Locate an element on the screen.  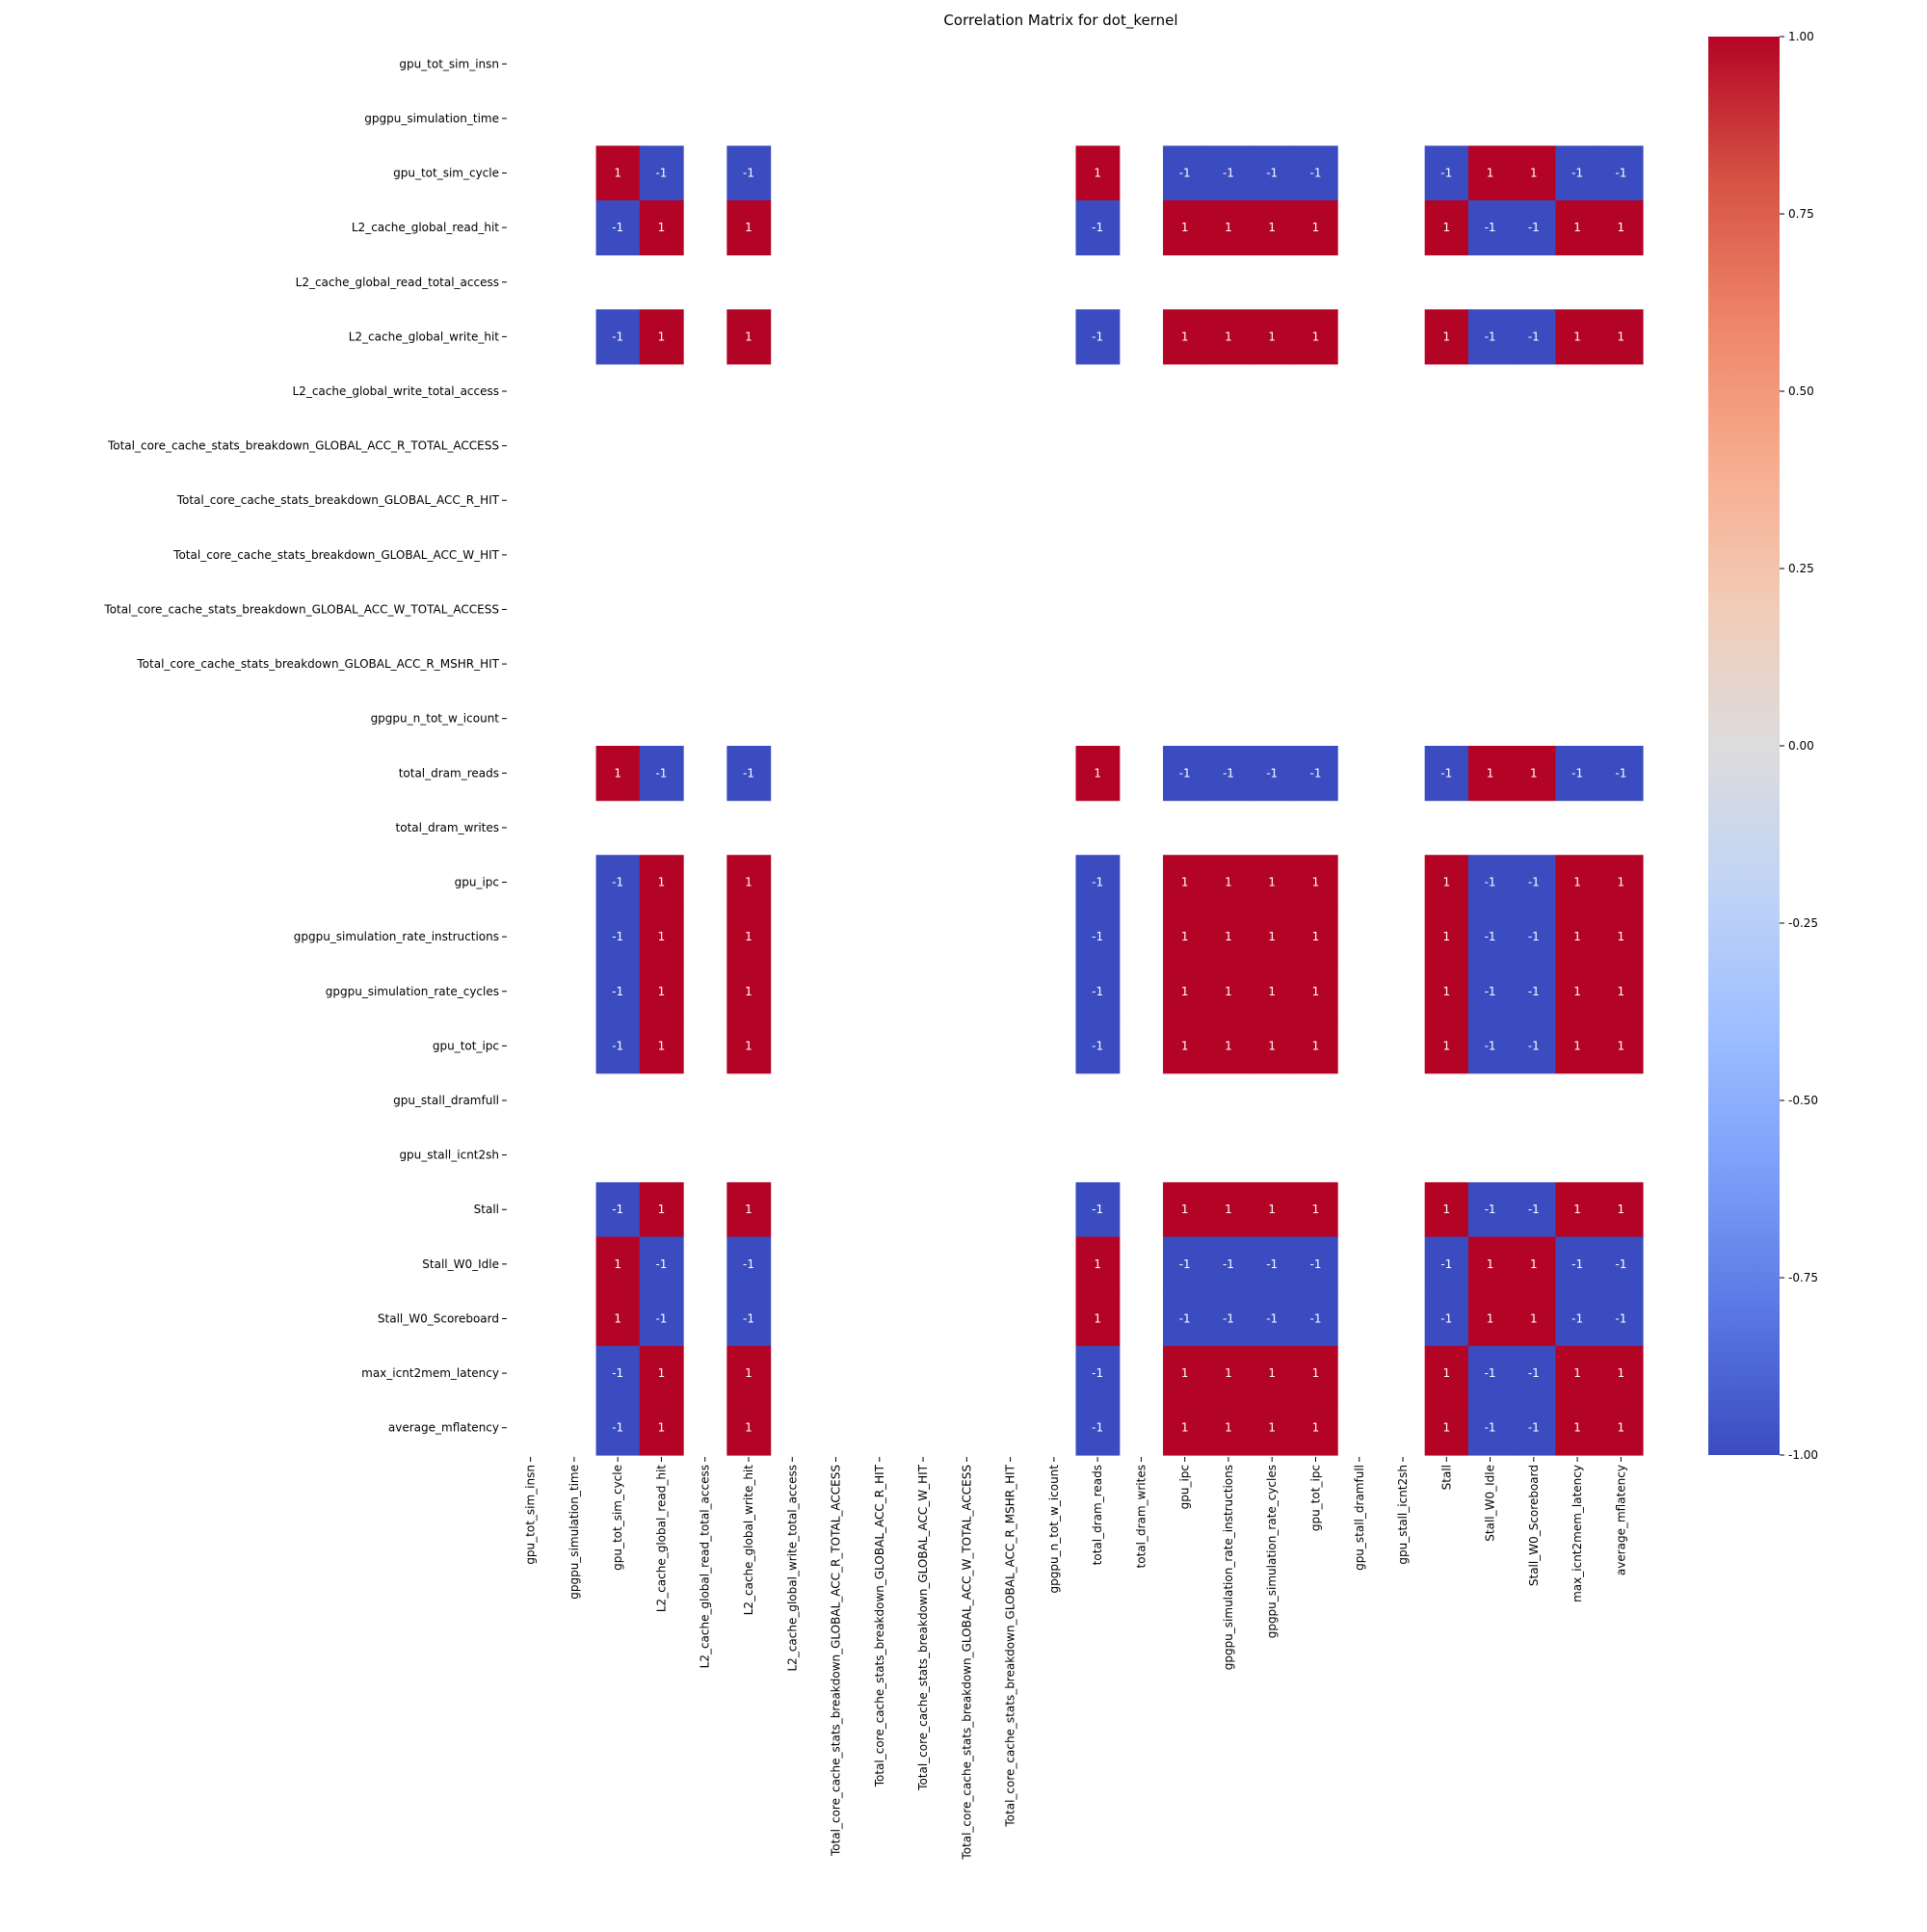
x-tick-label: gpu_stall_dramfull is located at coordinates (1360, 1518).